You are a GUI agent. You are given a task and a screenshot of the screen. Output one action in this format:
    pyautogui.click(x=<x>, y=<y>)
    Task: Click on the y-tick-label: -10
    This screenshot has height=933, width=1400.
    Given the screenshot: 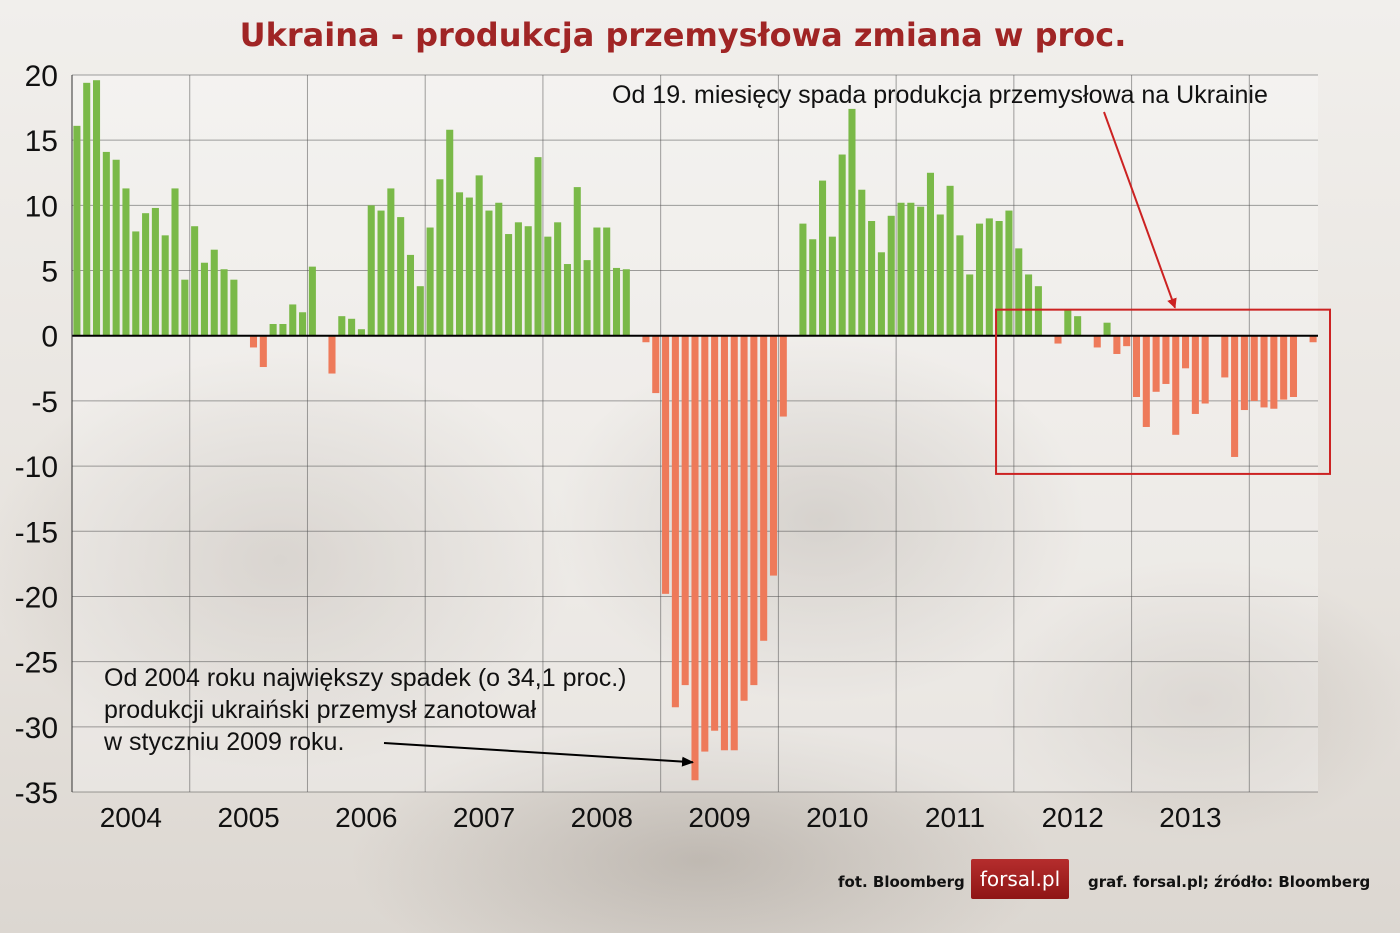 What is the action you would take?
    pyautogui.click(x=36, y=467)
    